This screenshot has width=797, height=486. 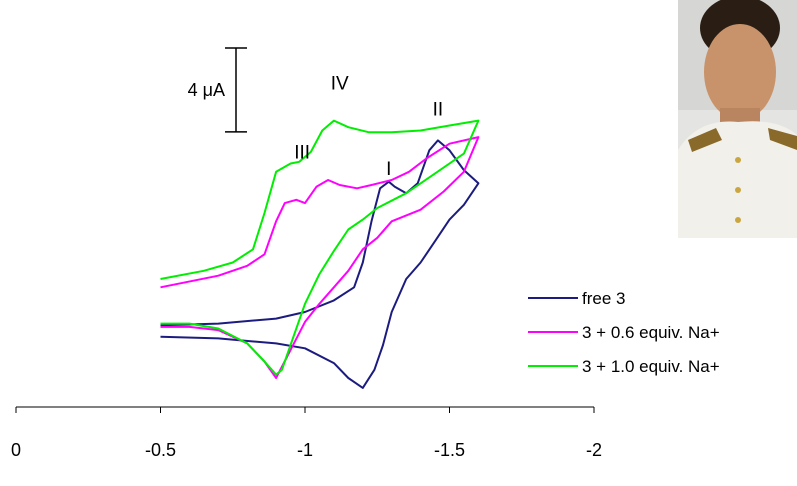 I want to click on x-tick-label: 0, so click(x=16, y=450).